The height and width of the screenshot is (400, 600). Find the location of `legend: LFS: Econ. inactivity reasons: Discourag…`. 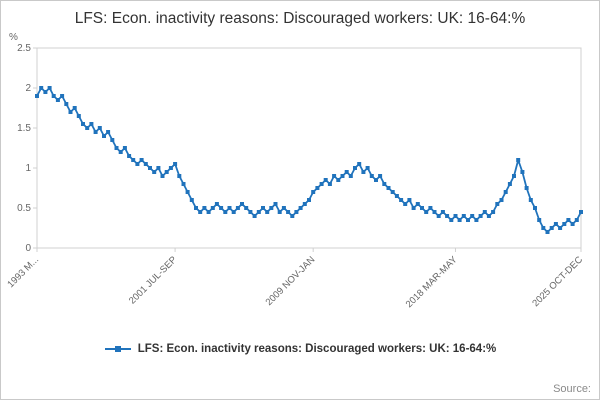

legend: LFS: Econ. inactivity reasons: Discourag… is located at coordinates (300, 349).